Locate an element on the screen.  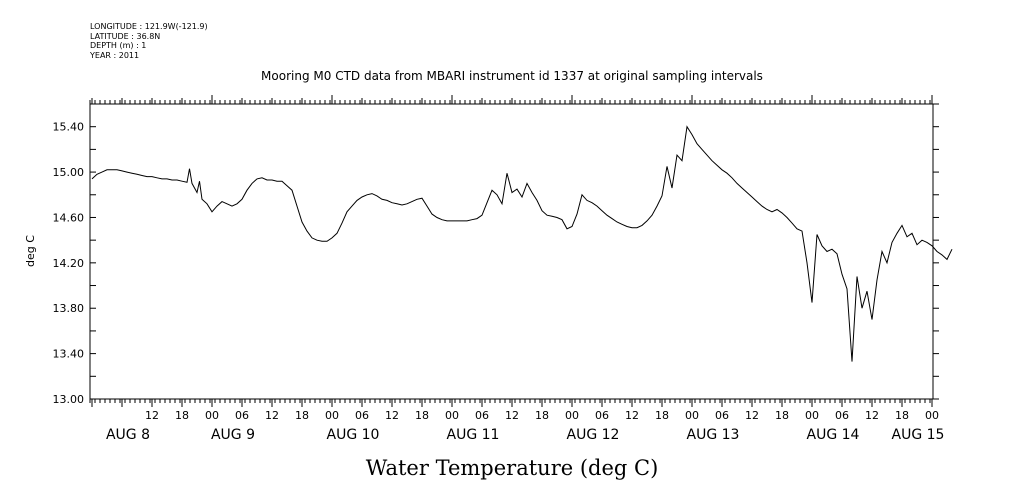
y-tick-label: 15.00 is located at coordinates (69, 172).